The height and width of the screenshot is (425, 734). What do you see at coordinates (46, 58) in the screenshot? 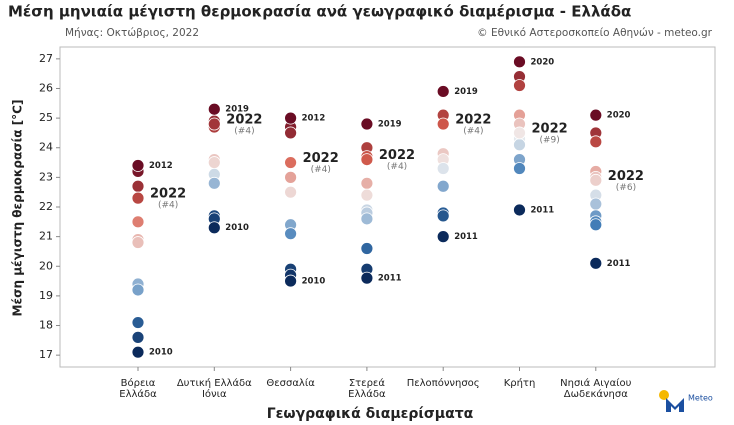
I see `y-tick-label: 27` at bounding box center [46, 58].